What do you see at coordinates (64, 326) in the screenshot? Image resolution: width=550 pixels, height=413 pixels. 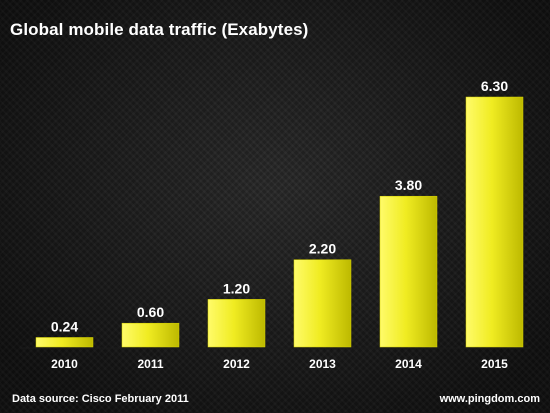 I see `value-label-2010: 0.24` at bounding box center [64, 326].